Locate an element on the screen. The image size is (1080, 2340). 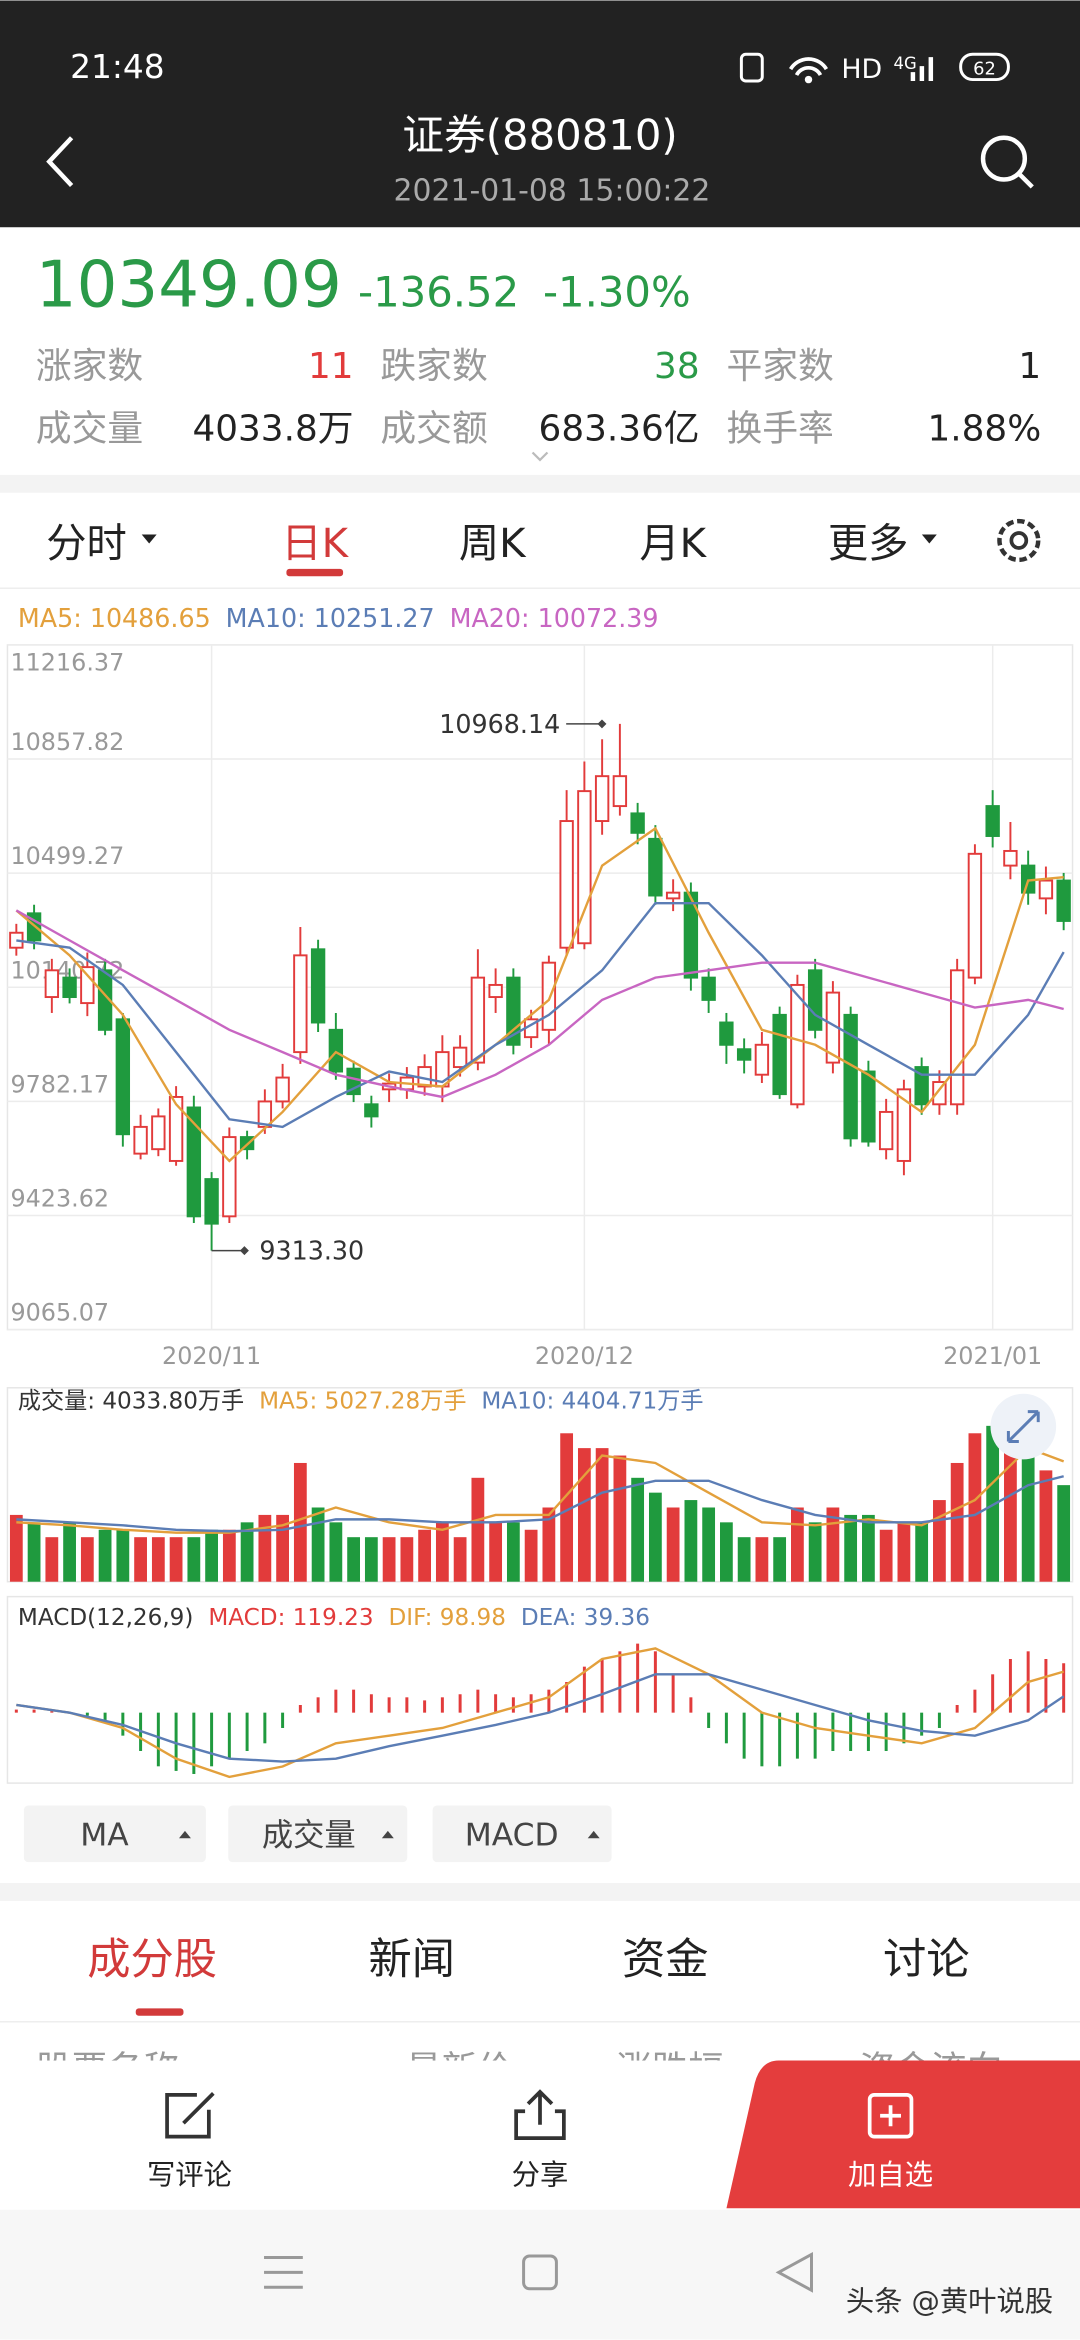
zoom-button is located at coordinates (1023, 1426).